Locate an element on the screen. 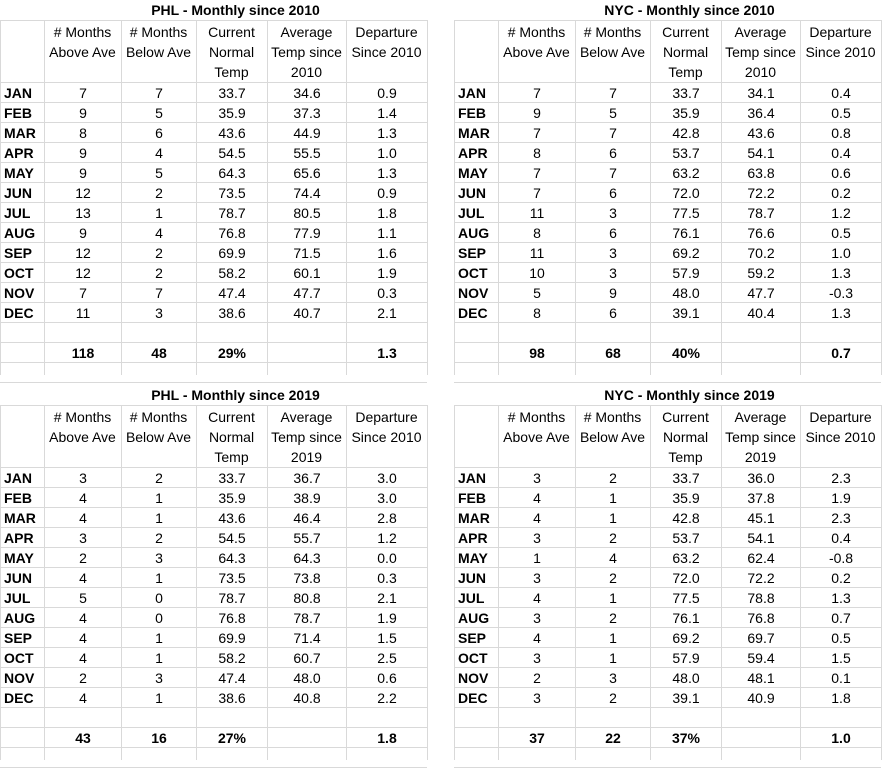 Image resolution: width=883 pixels, height=768 pixels. table-cell: 64.3 is located at coordinates (232, 558).